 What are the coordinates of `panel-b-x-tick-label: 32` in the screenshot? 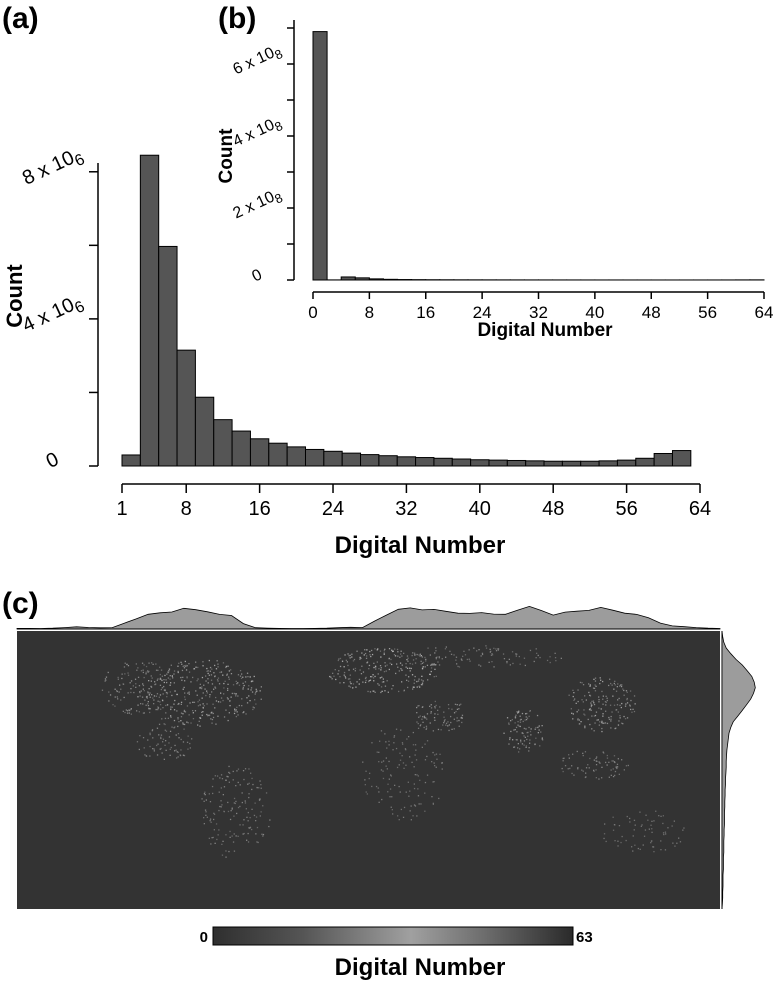 It's located at (538, 312).